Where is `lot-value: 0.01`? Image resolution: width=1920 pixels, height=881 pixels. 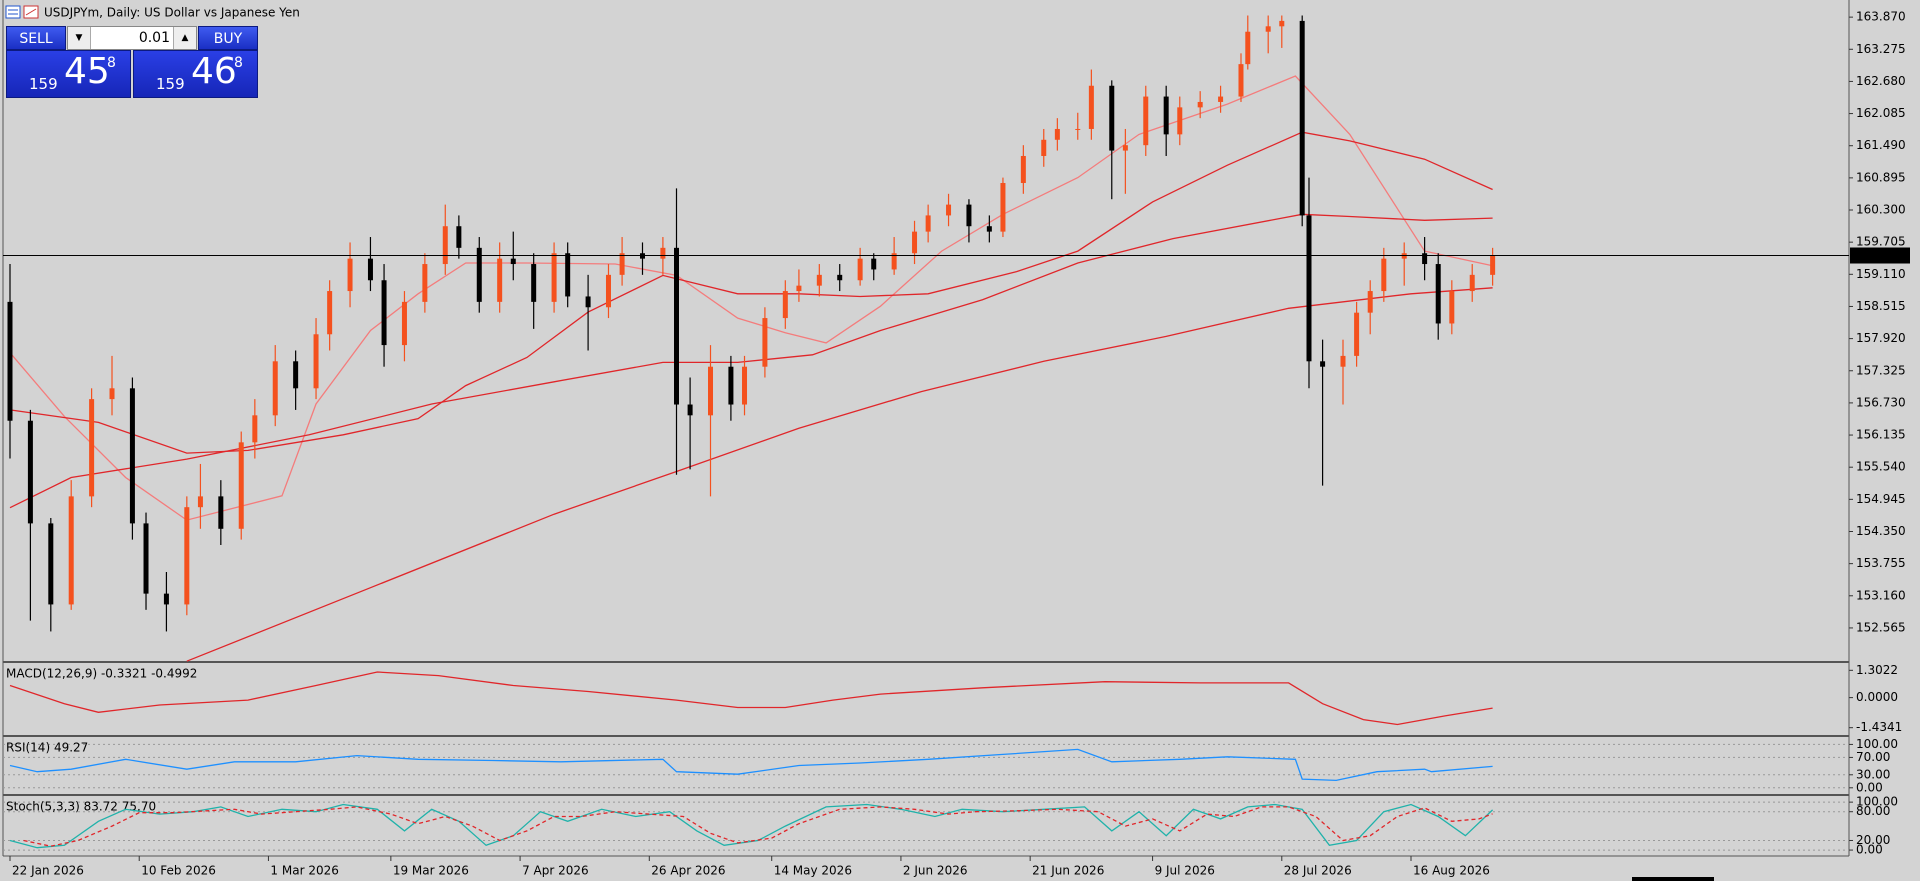
lot-value: 0.01 is located at coordinates (154, 38).